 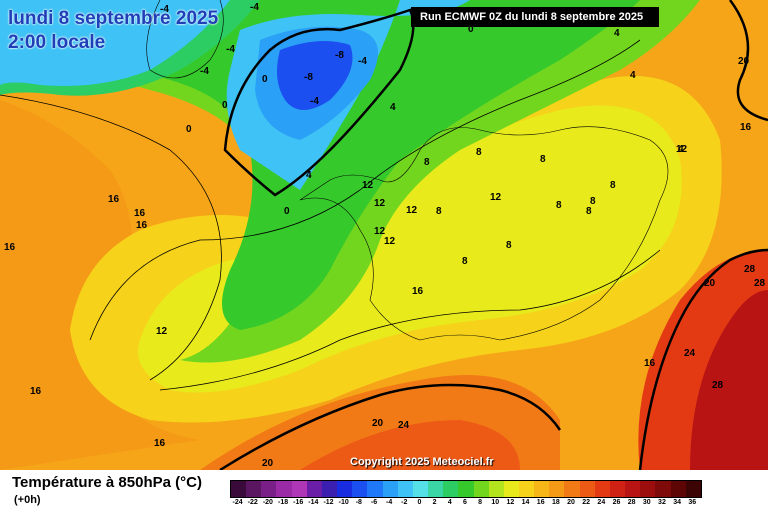 What do you see at coordinates (510, 502) in the screenshot?
I see `legend-value: 12` at bounding box center [510, 502].